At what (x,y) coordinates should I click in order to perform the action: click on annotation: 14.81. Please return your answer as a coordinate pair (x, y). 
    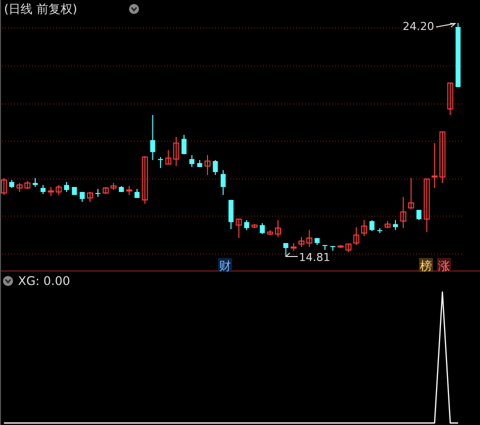
    Looking at the image, I should click on (314, 257).